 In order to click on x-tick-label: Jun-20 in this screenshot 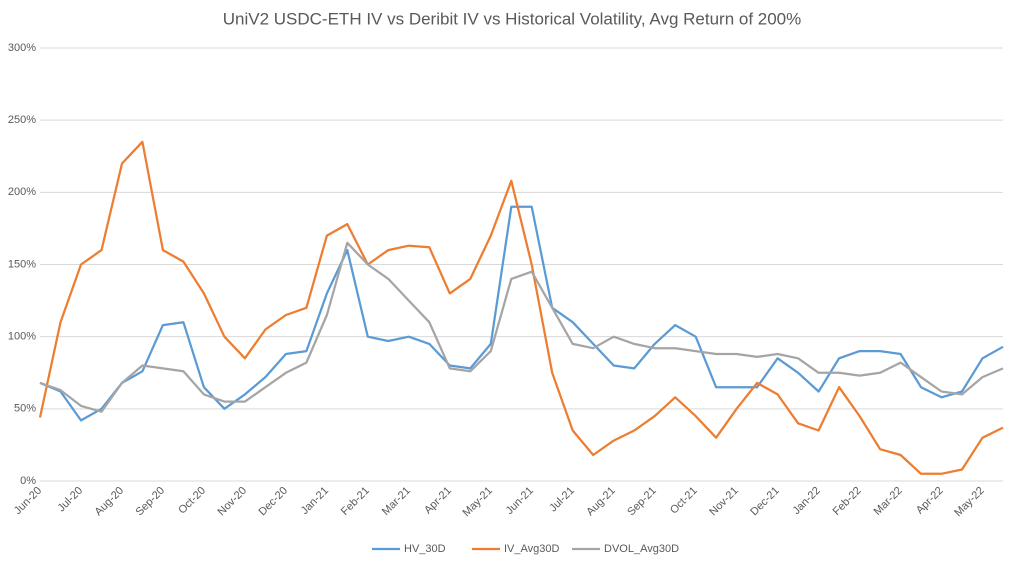, I will do `click(28, 501)`.